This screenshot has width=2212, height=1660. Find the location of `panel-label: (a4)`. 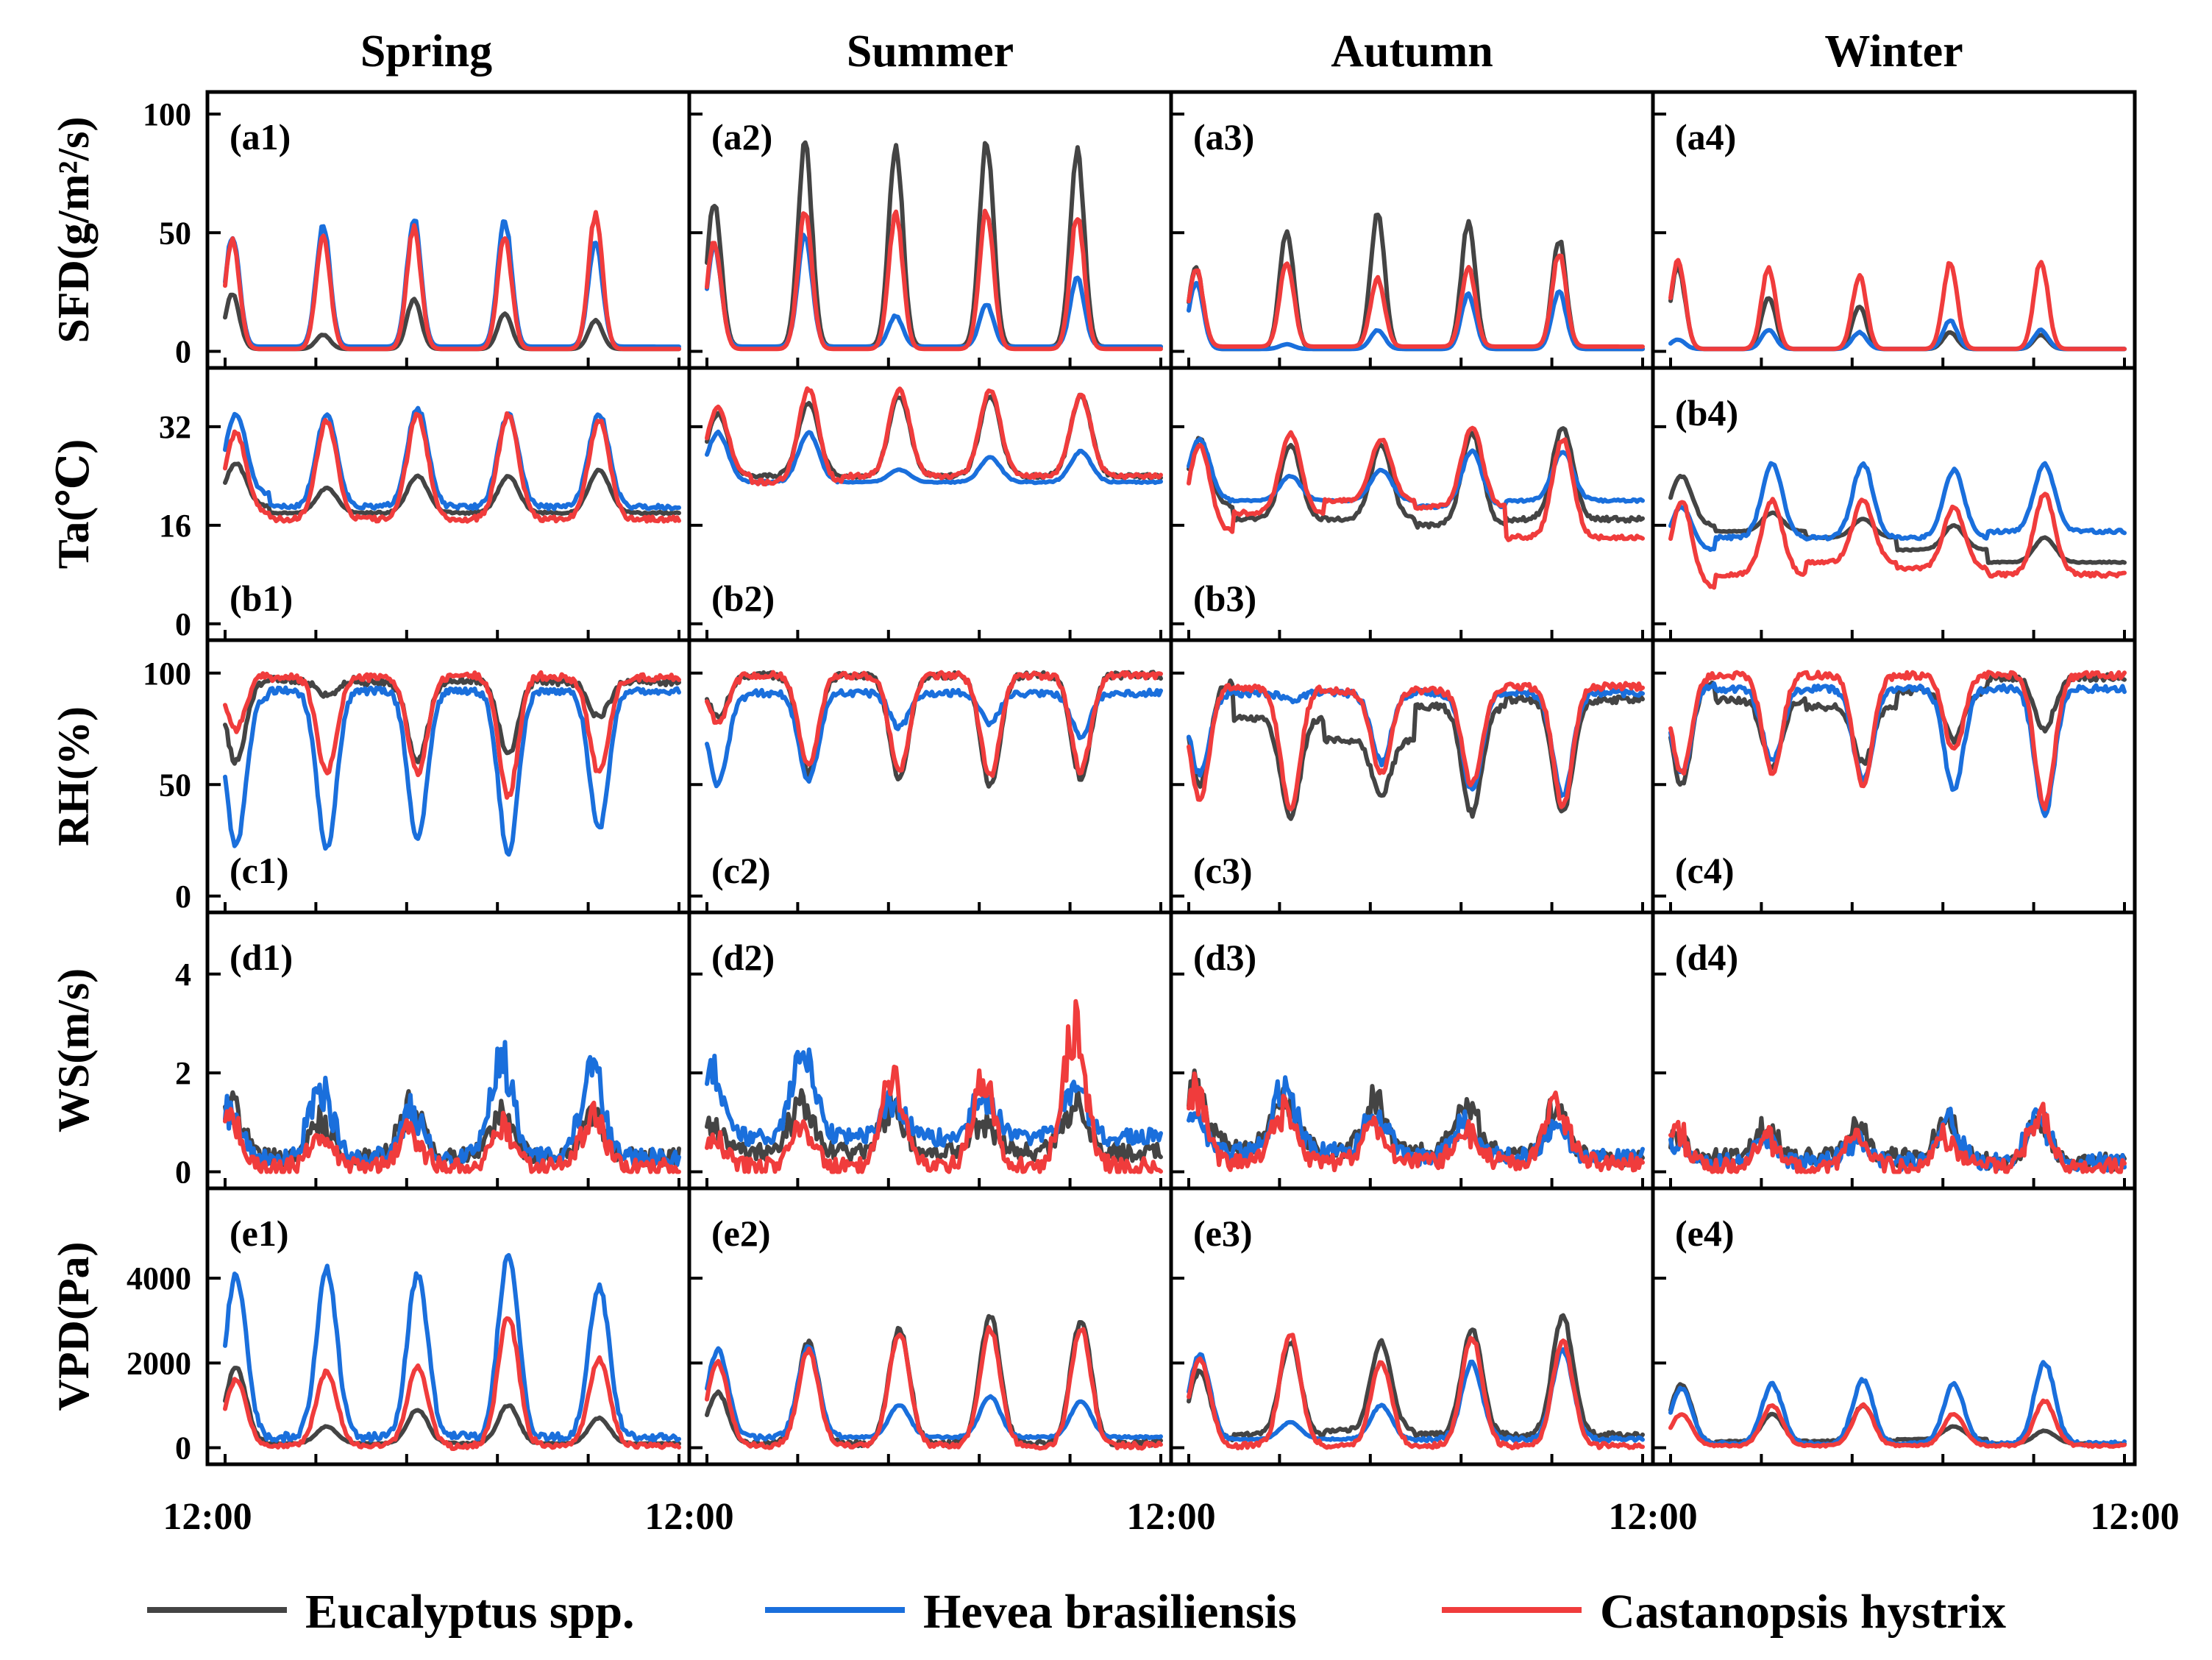

panel-label: (a4) is located at coordinates (1705, 136).